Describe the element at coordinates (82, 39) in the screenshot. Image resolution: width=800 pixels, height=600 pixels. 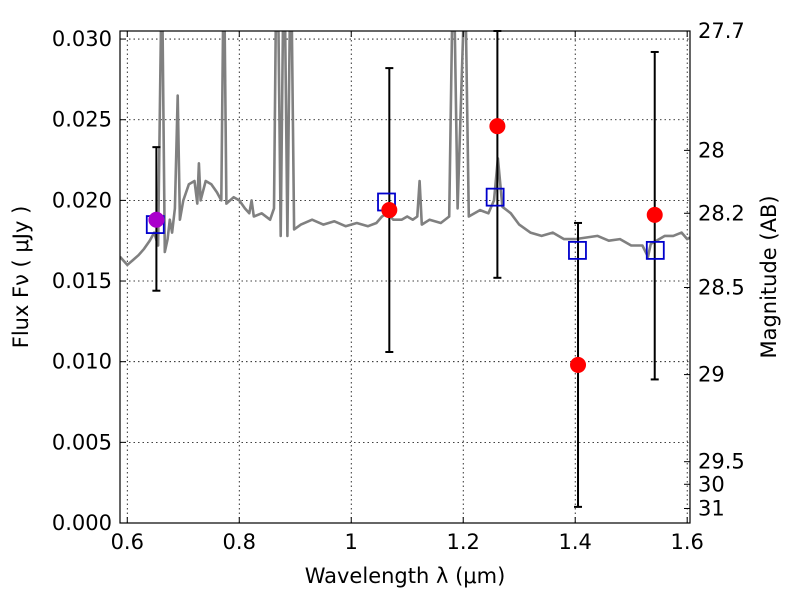
I see `y-tick-label: 0.030` at that location.